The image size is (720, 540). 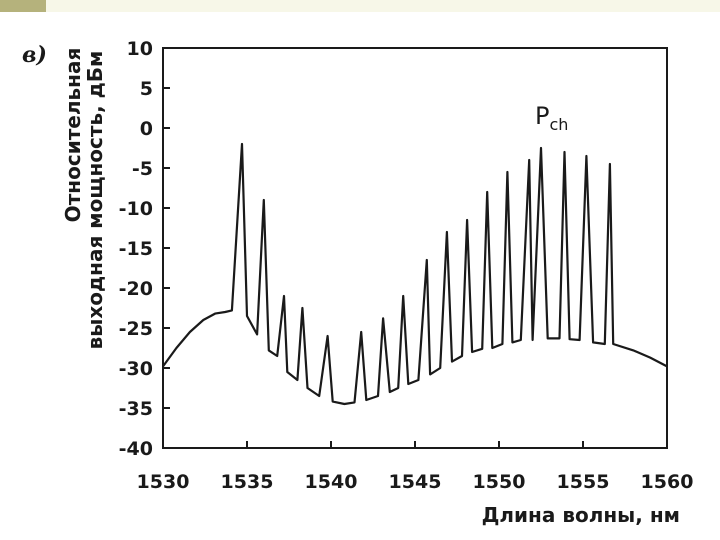 I want to click on y-axis-title-line1: Относительная, so click(x=73, y=135).